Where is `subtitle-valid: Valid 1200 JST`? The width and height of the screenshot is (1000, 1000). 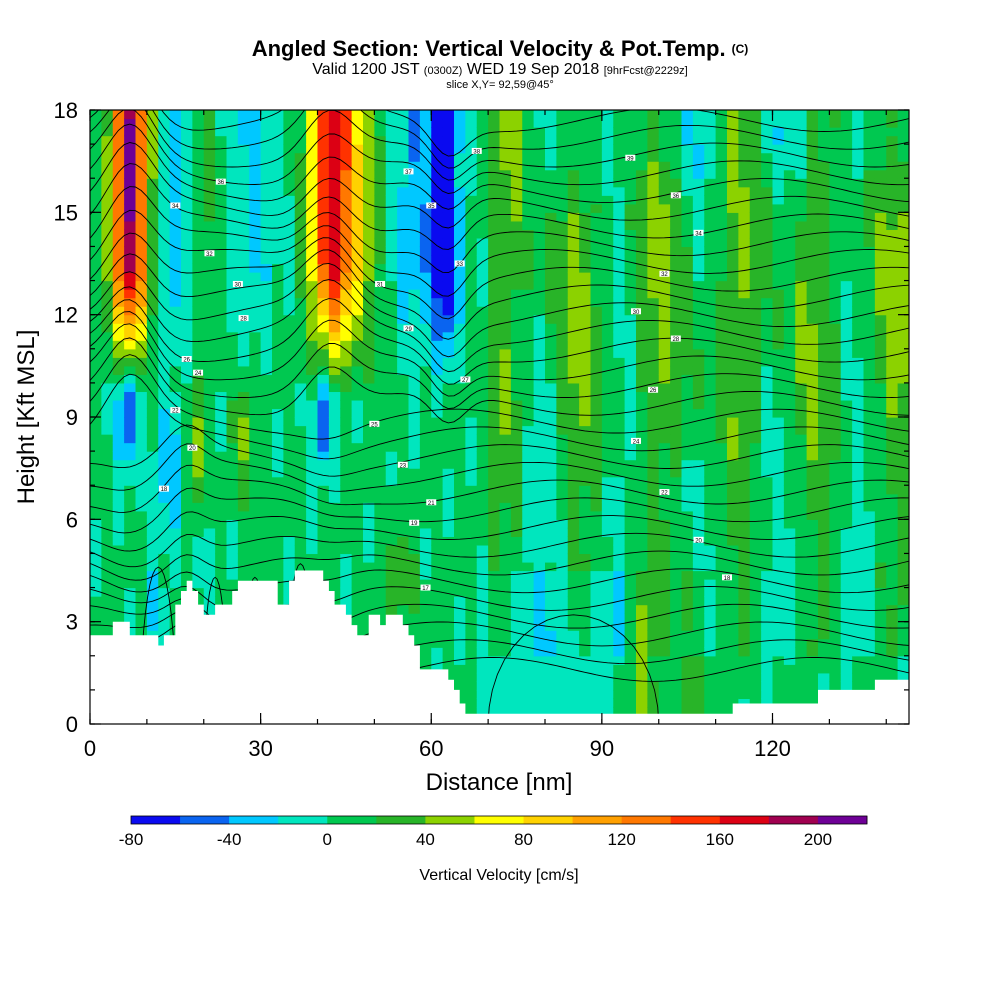 subtitle-valid: Valid 1200 JST is located at coordinates (366, 69).